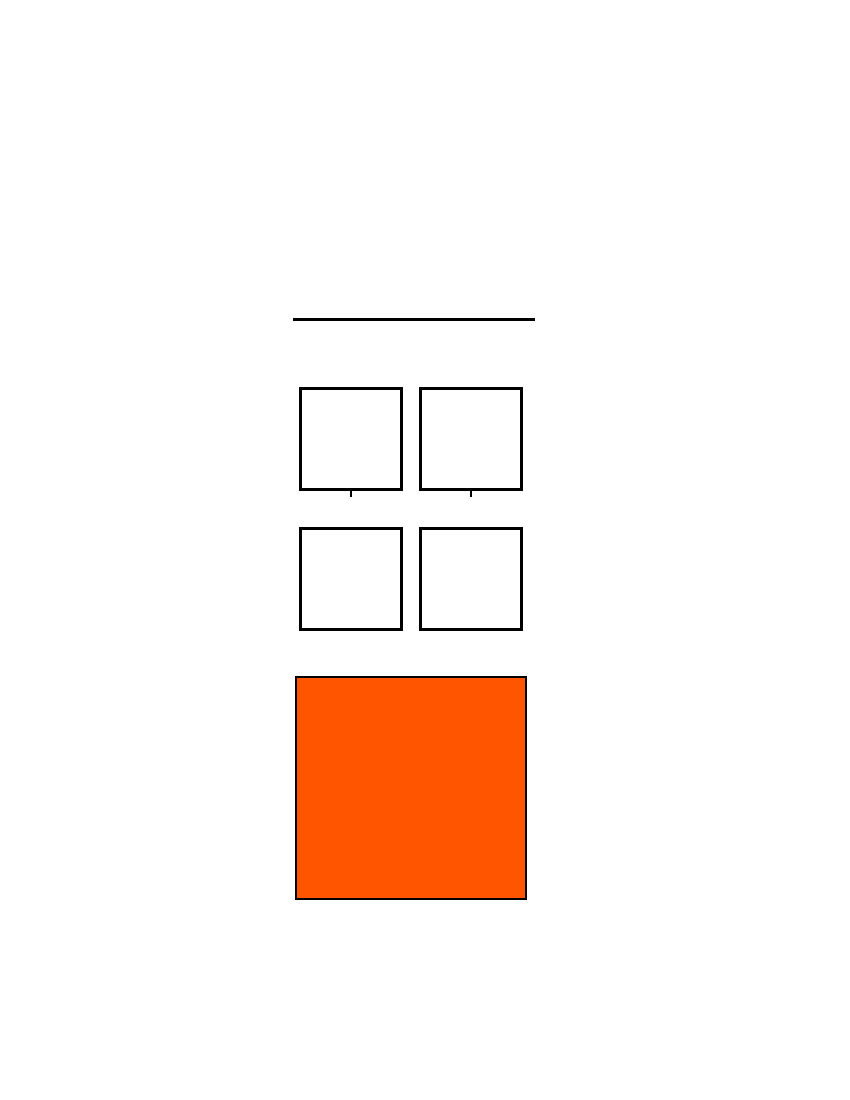  What do you see at coordinates (471, 494) in the screenshot?
I see `zoom-tick-right` at bounding box center [471, 494].